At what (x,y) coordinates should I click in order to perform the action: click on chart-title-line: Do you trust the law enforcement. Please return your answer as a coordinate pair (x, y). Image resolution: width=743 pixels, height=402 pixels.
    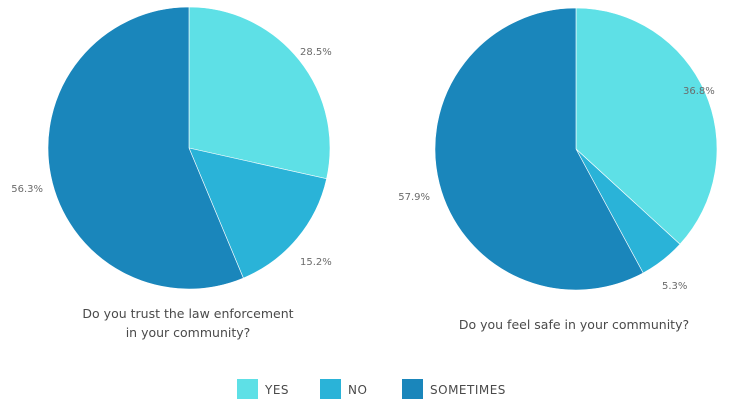
    Looking at the image, I should click on (187, 313).